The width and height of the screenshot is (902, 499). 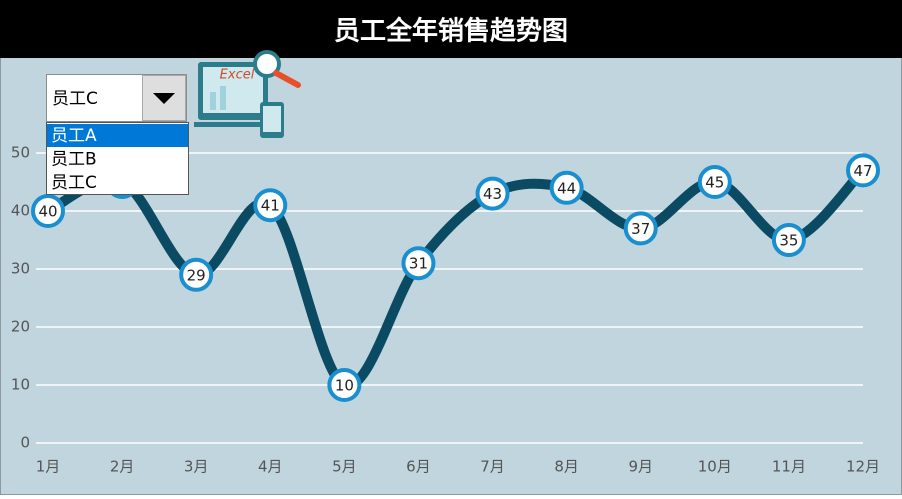 What do you see at coordinates (20, 269) in the screenshot?
I see `y-tick-label: 30` at bounding box center [20, 269].